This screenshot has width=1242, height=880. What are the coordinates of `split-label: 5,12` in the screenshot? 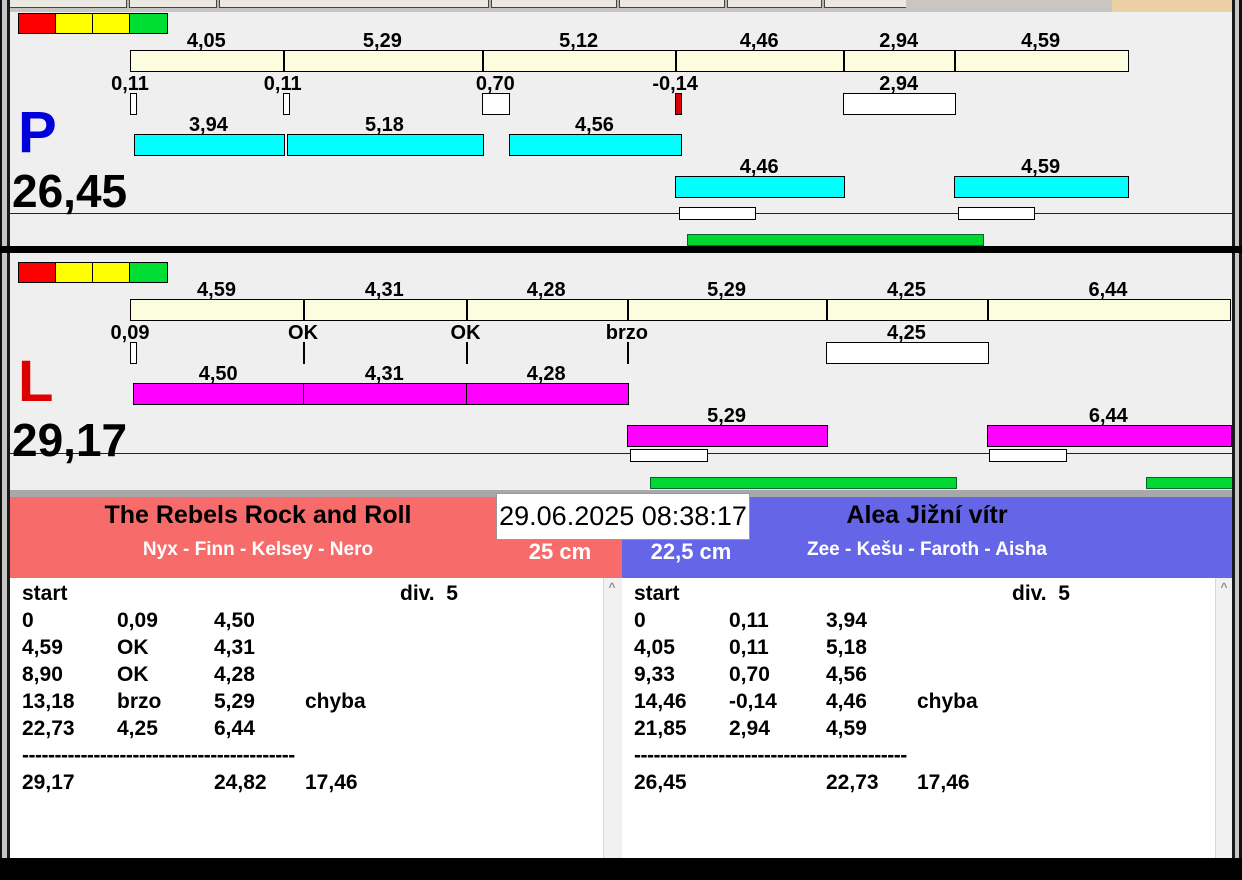 It's located at (579, 41).